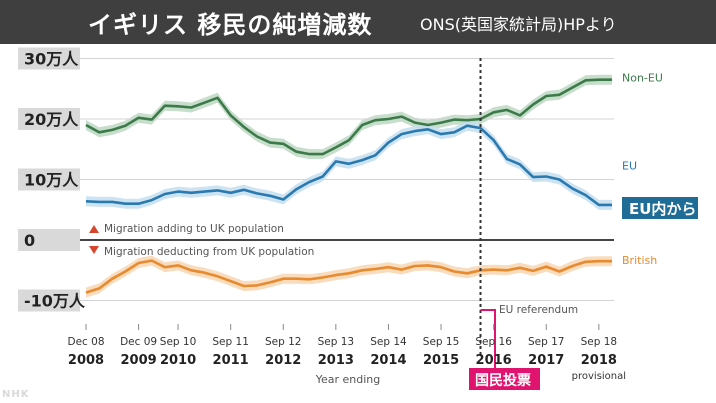 Image resolution: width=716 pixels, height=403 pixels. What do you see at coordinates (178, 360) in the screenshot?
I see `x-tick-year: 2010` at bounding box center [178, 360].